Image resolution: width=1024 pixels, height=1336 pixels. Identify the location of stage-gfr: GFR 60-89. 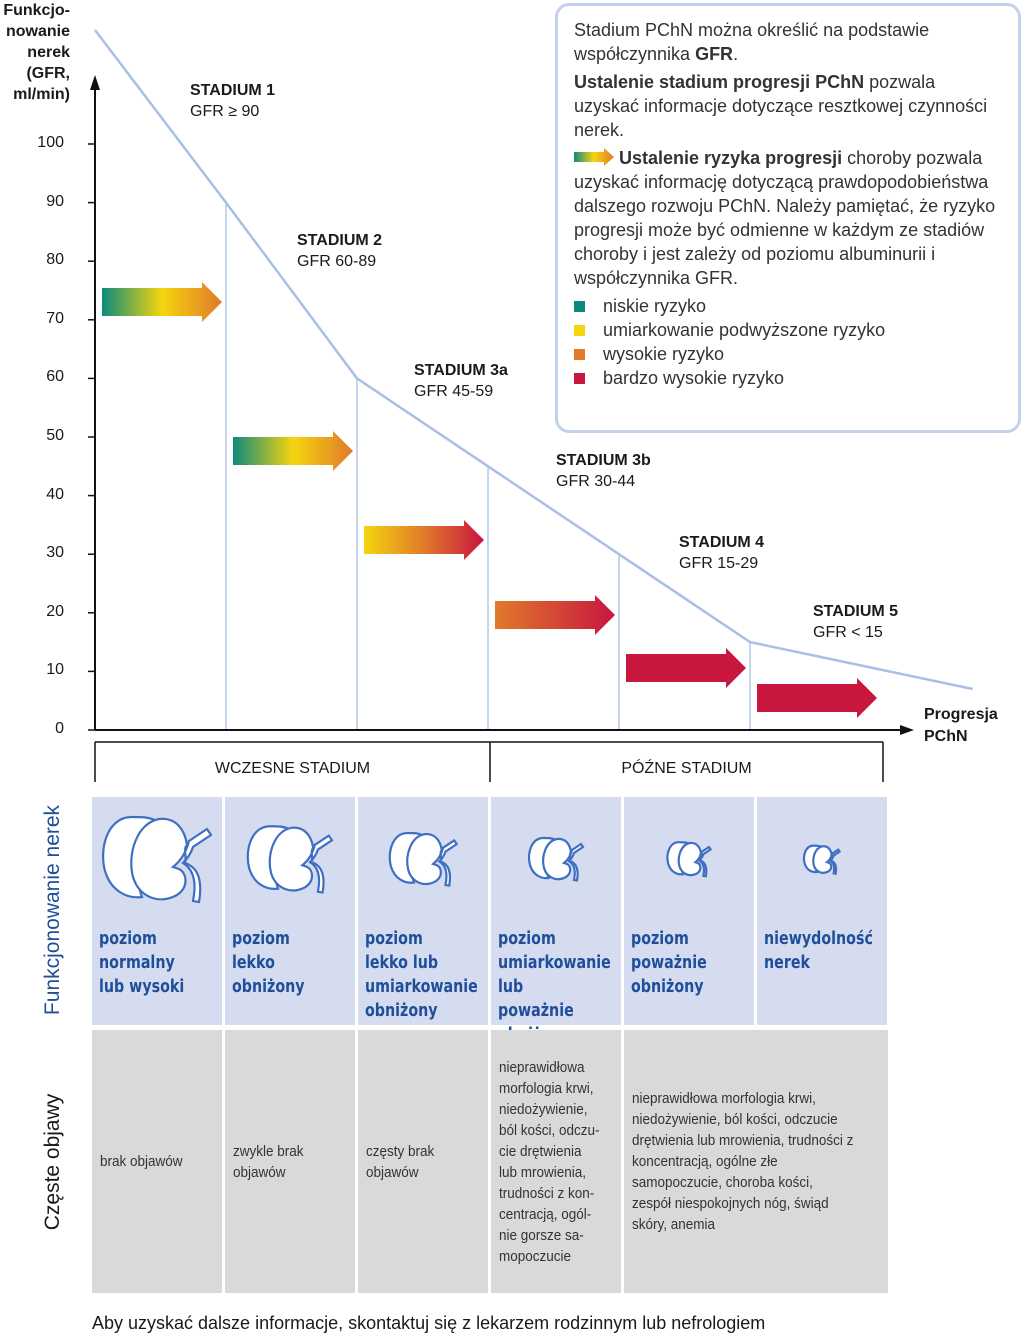
(337, 261).